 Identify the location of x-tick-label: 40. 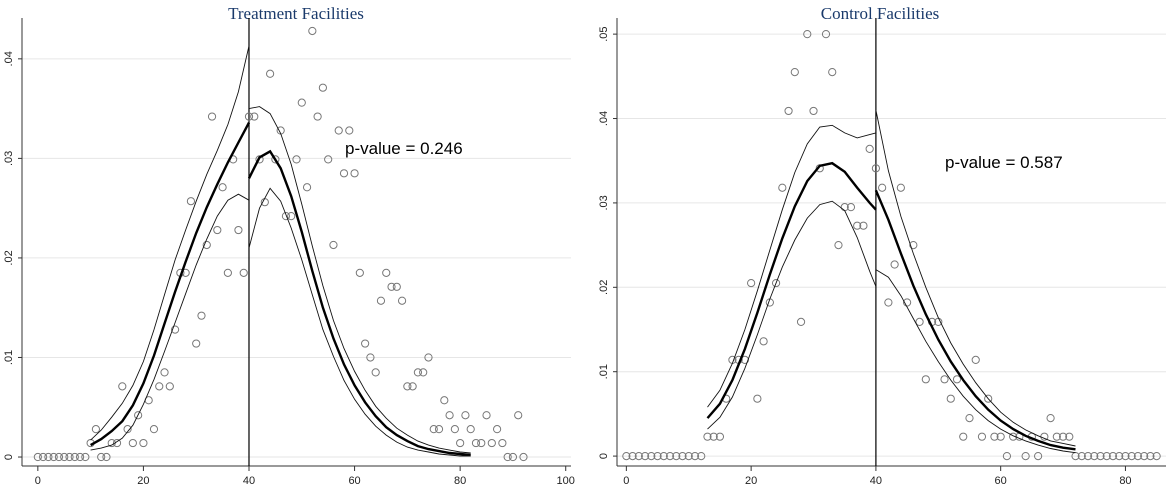
(876, 481).